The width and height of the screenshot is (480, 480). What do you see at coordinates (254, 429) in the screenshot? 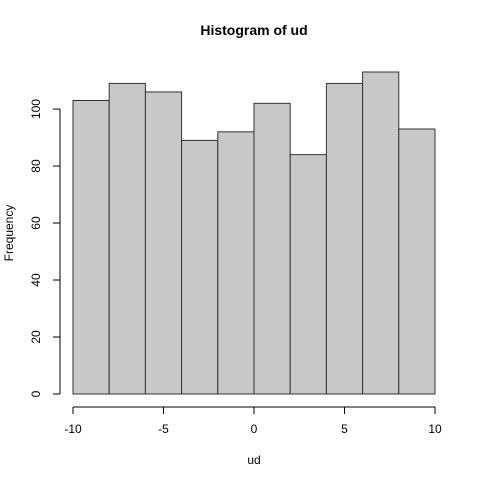
I see `x-tick-label: 0` at bounding box center [254, 429].